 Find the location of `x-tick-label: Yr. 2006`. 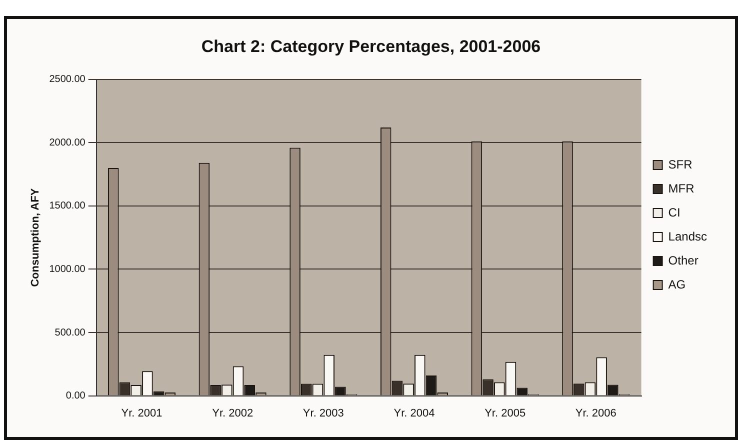

x-tick-label: Yr. 2006 is located at coordinates (595, 413).